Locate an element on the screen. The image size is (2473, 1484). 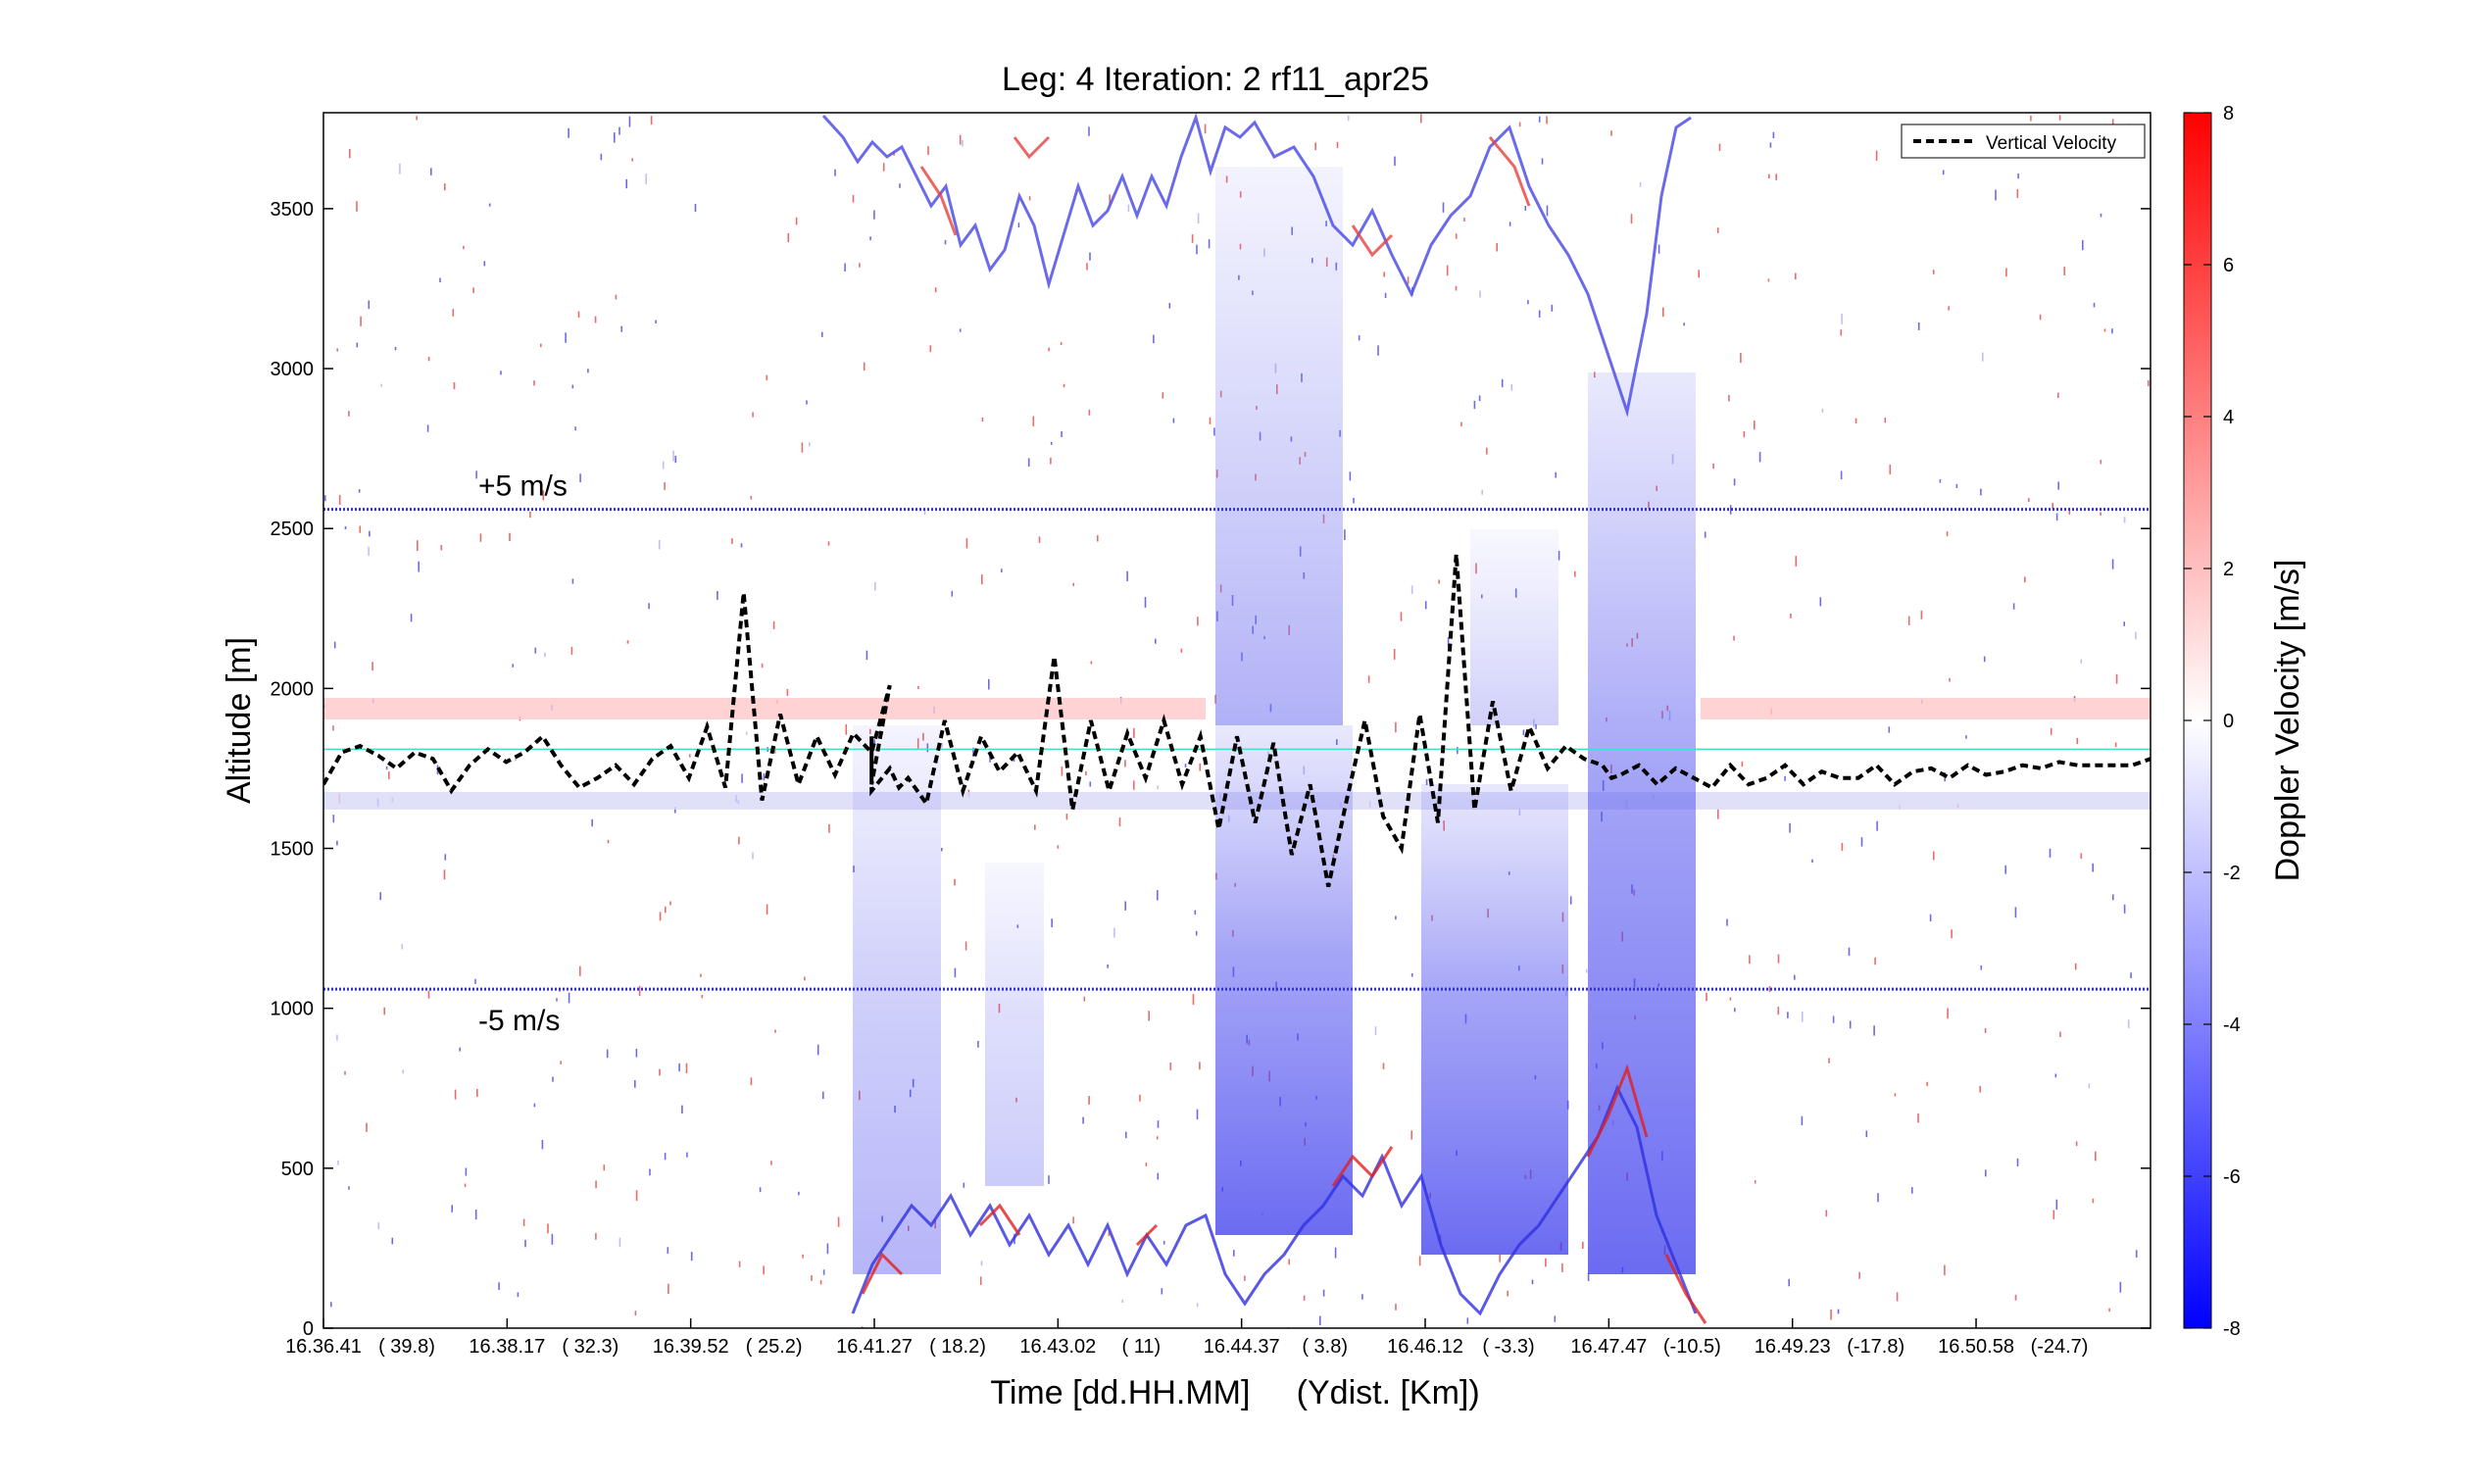
band-upper-red is located at coordinates (764, 708).